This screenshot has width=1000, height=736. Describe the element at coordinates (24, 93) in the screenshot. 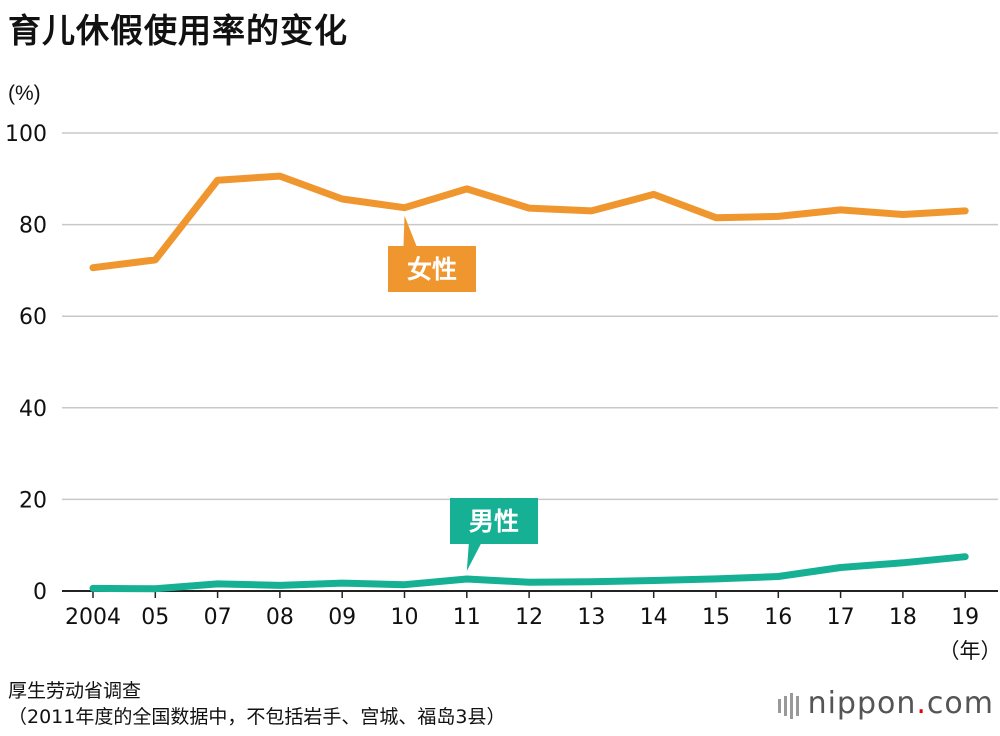

I see `y-axis-label: (%)` at that location.